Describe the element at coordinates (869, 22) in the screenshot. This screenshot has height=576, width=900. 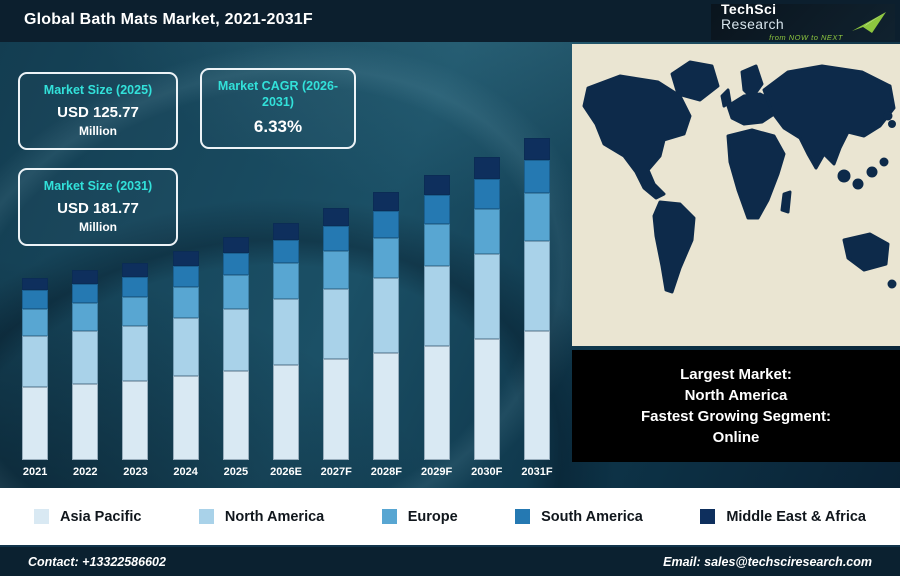
I see `paper-plane-icon` at that location.